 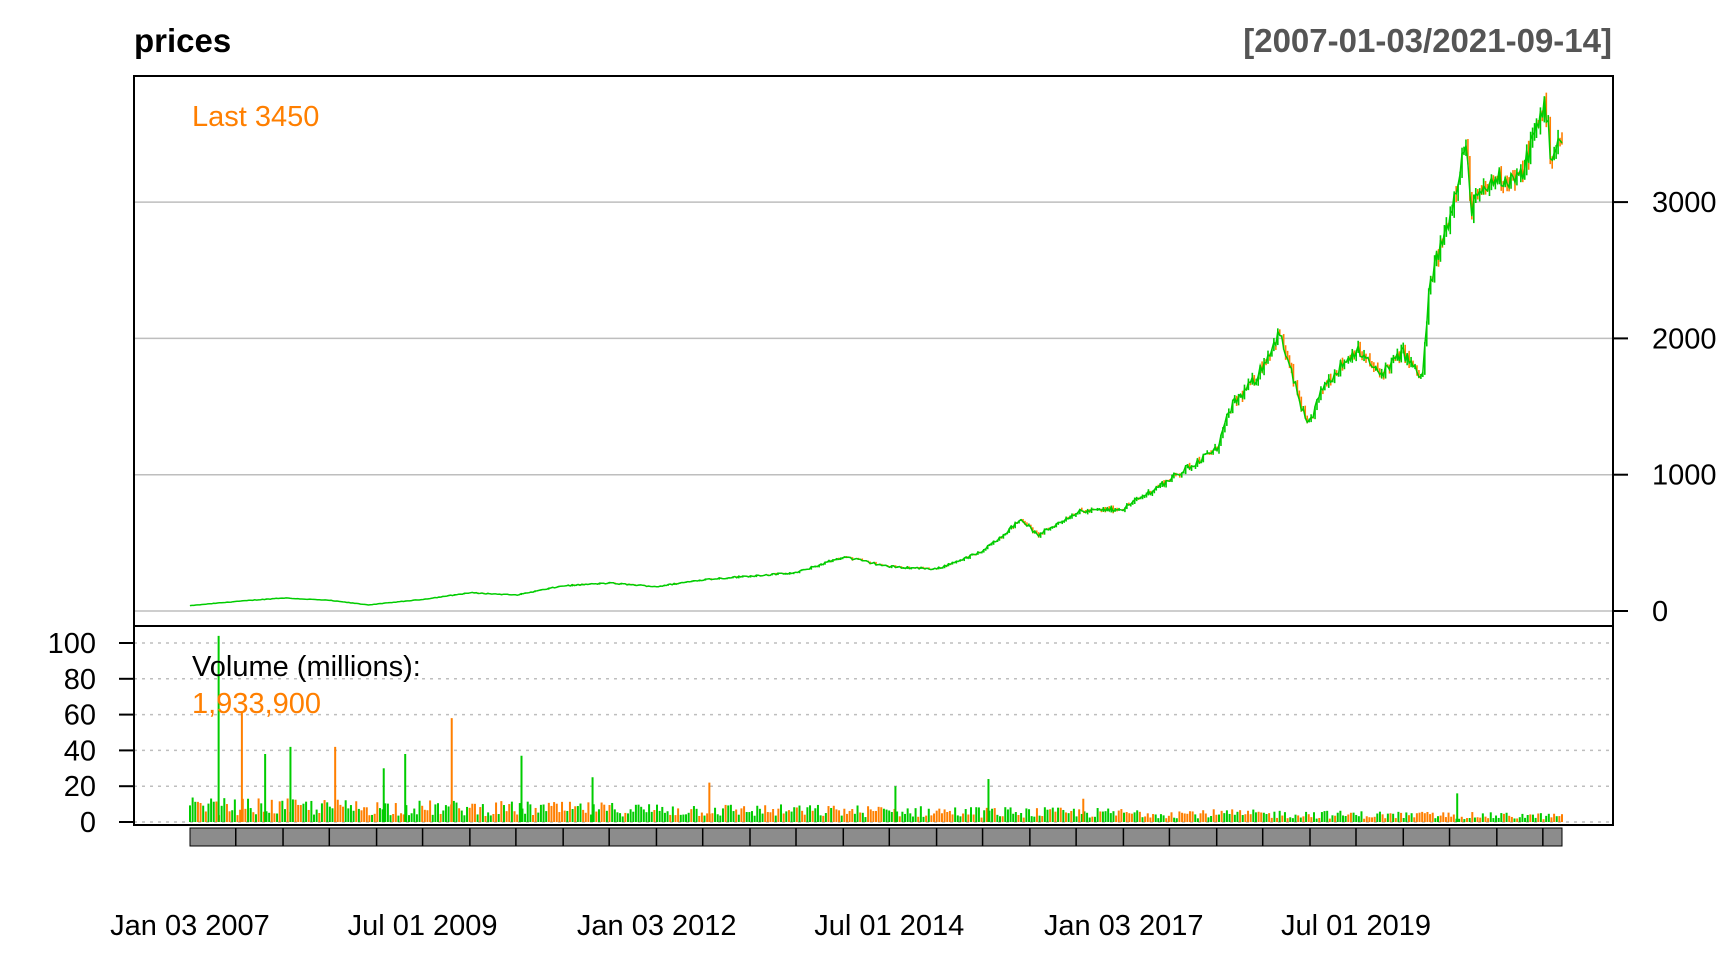 What do you see at coordinates (1124, 926) in the screenshot?
I see `x-tick-label: Jan 03 2017` at bounding box center [1124, 926].